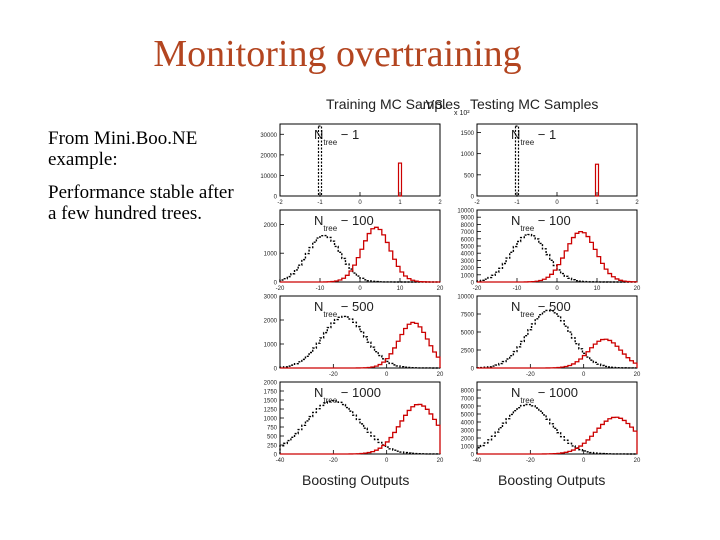  I want to click on histogram-panel-testing-1: 0 500 1000 1500 -2 -1 0 1 2 Ntree − 1, so click(550, 164).